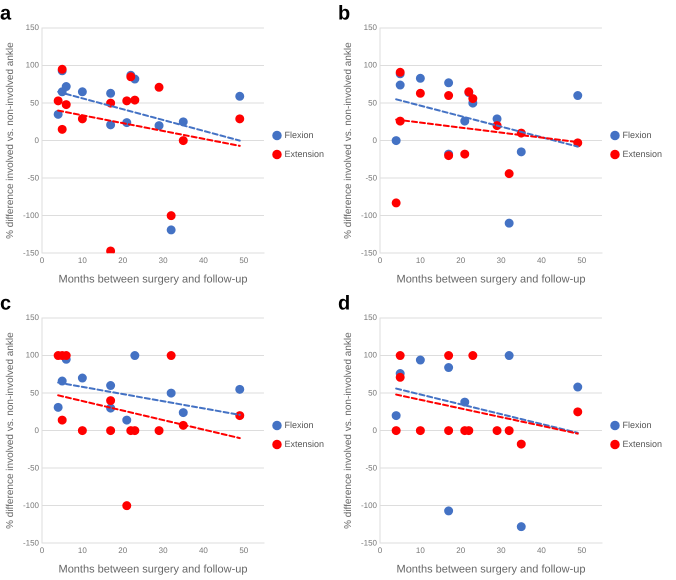 The width and height of the screenshot is (676, 580). Describe the element at coordinates (344, 303) in the screenshot. I see `chart-title: d` at that location.